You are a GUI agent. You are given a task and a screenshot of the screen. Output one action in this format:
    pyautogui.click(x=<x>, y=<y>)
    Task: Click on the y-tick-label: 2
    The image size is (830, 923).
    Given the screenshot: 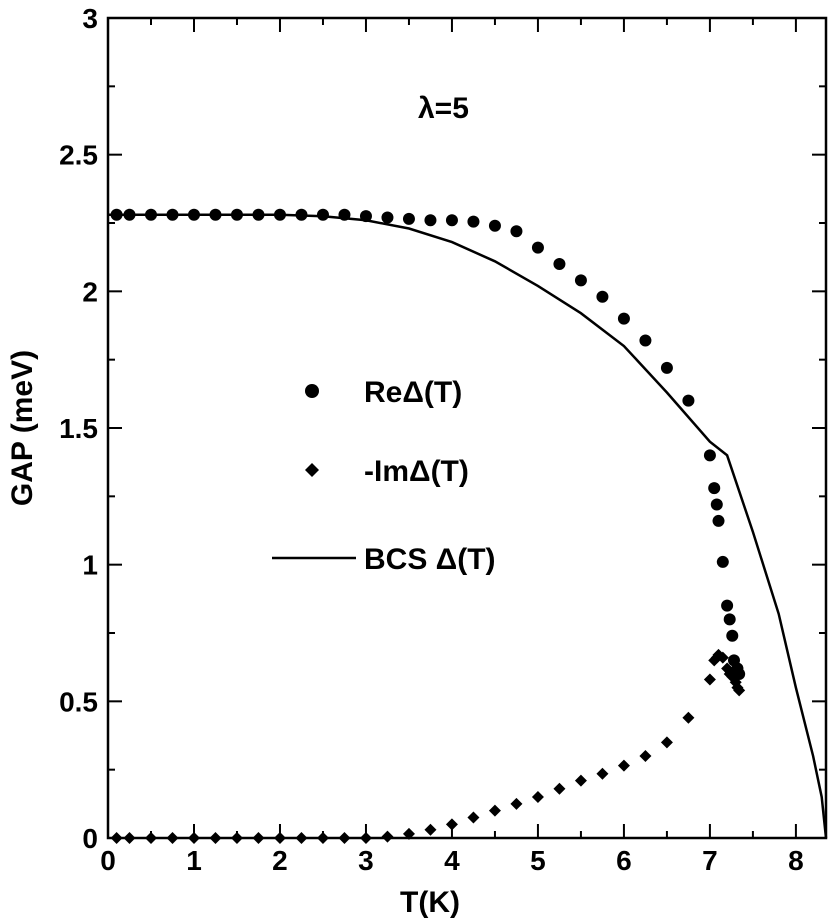 What is the action you would take?
    pyautogui.click(x=90, y=291)
    